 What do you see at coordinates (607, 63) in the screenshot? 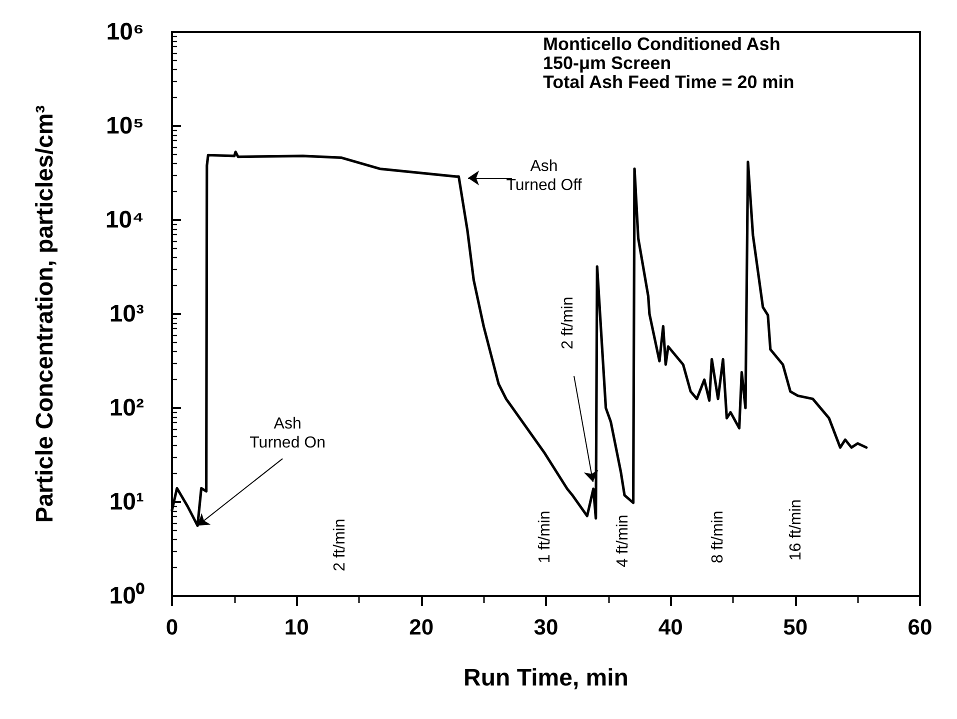
I see `annotation: 150-μm Screen` at bounding box center [607, 63].